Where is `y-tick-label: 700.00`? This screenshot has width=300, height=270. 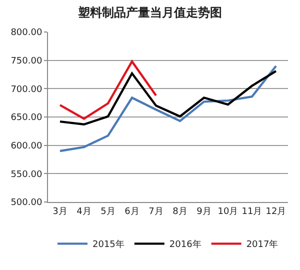 y-tick-label: 700.00 is located at coordinates (26, 89).